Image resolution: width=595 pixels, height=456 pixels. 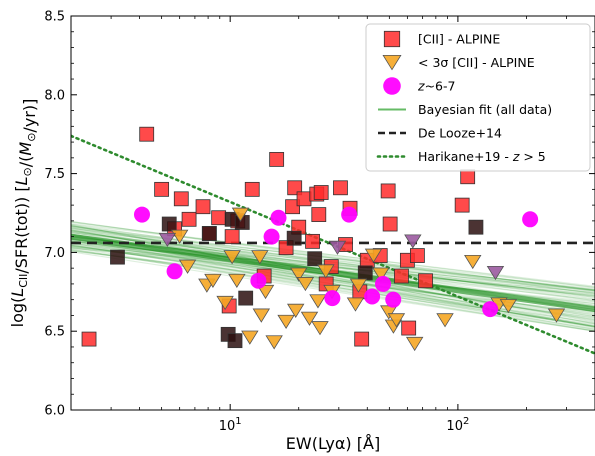 What do you see at coordinates (476, 62) in the screenshot?
I see `legend-label: < 3σ [CII] - ALPINE` at bounding box center [476, 62].